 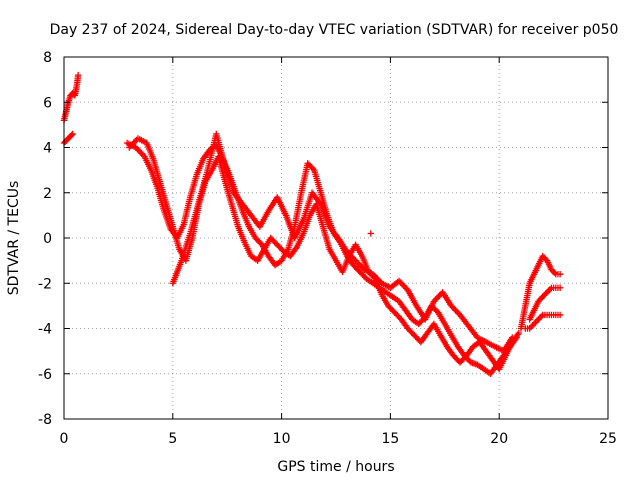 What do you see at coordinates (282, 439) in the screenshot?
I see `x-tick-label: 10` at bounding box center [282, 439].